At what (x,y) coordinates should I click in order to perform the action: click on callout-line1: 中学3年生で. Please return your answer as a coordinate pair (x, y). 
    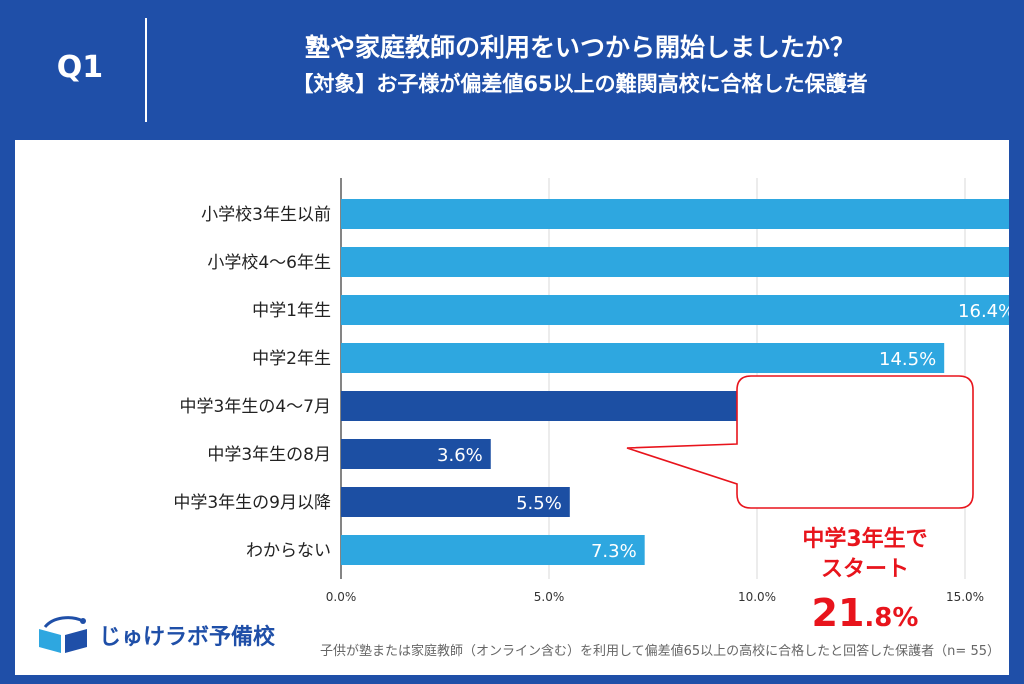
    Looking at the image, I should click on (865, 539).